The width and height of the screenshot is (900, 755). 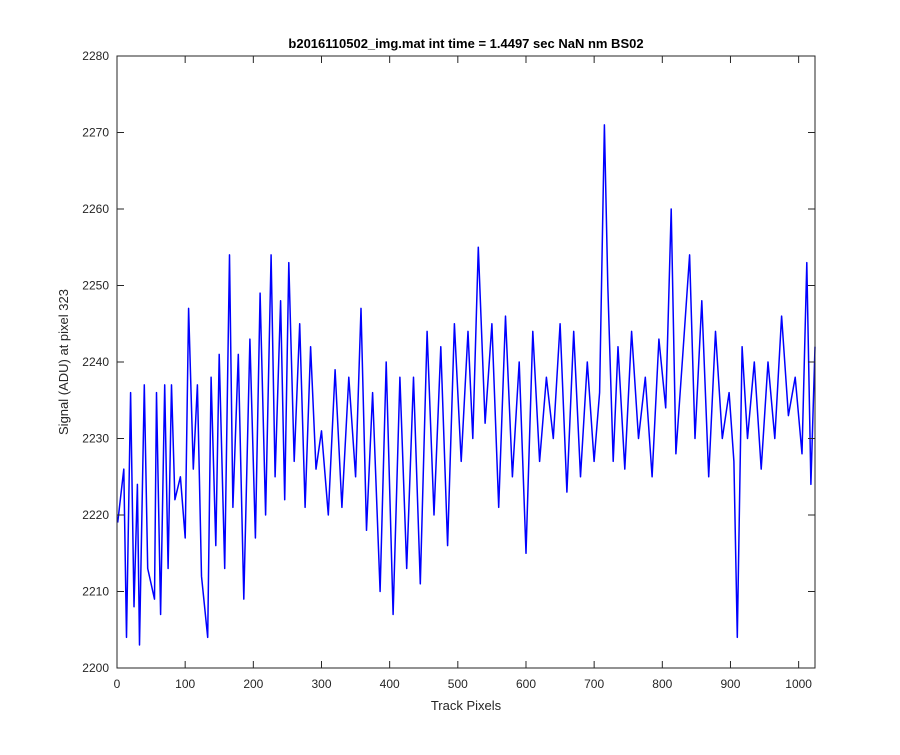 I want to click on x-tick-label: 400, so click(x=390, y=684).